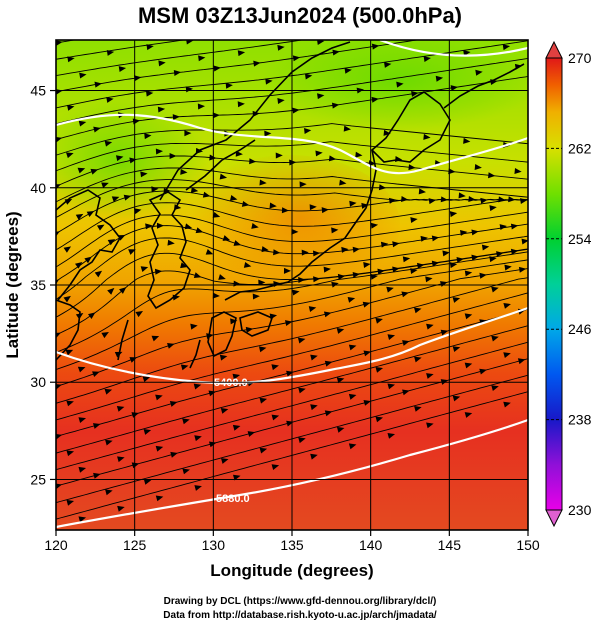 Image resolution: width=599 pixels, height=625 pixels. I want to click on colorbar-tick-label: 246, so click(580, 329).